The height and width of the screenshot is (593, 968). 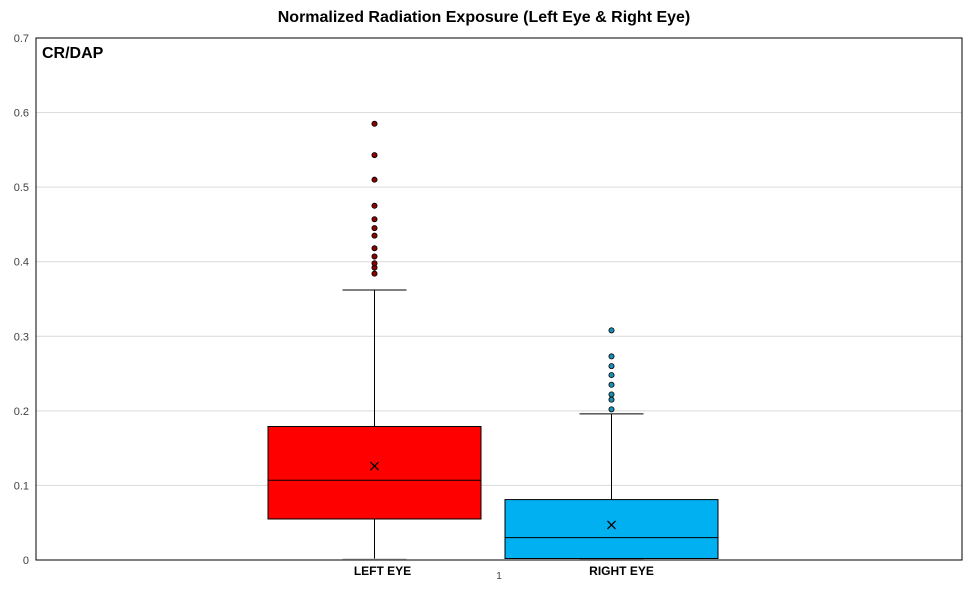 What do you see at coordinates (26, 561) in the screenshot?
I see `y-tick-label: 0` at bounding box center [26, 561].